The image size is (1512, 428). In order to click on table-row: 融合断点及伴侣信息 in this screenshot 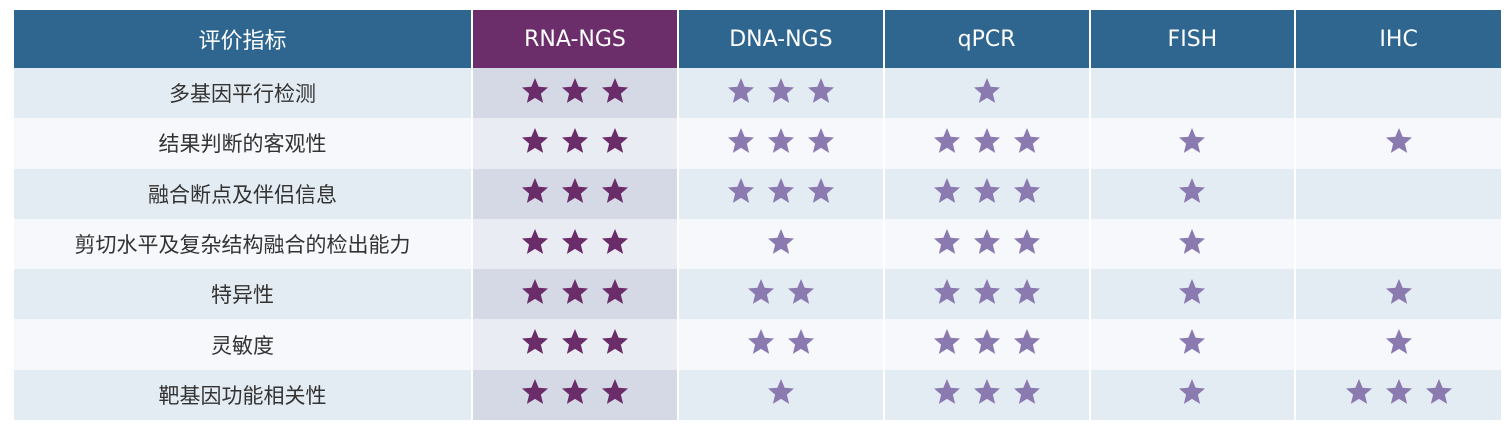, I will do `click(757, 193)`.